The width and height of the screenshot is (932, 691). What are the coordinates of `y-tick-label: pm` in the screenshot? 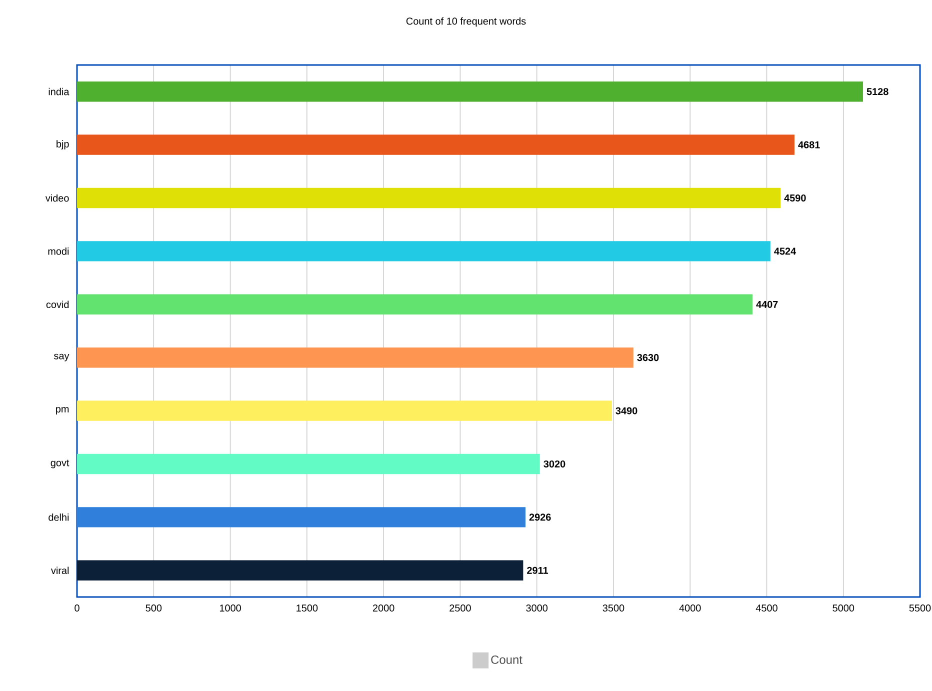 It's located at (62, 410).